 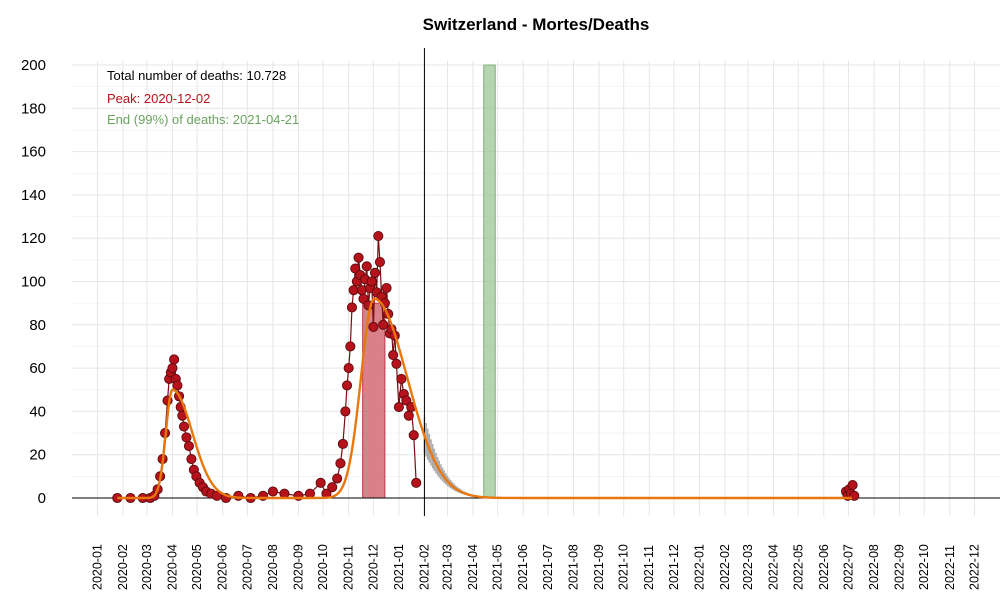 I want to click on x-tick-label: 2020-03, so click(x=147, y=567).